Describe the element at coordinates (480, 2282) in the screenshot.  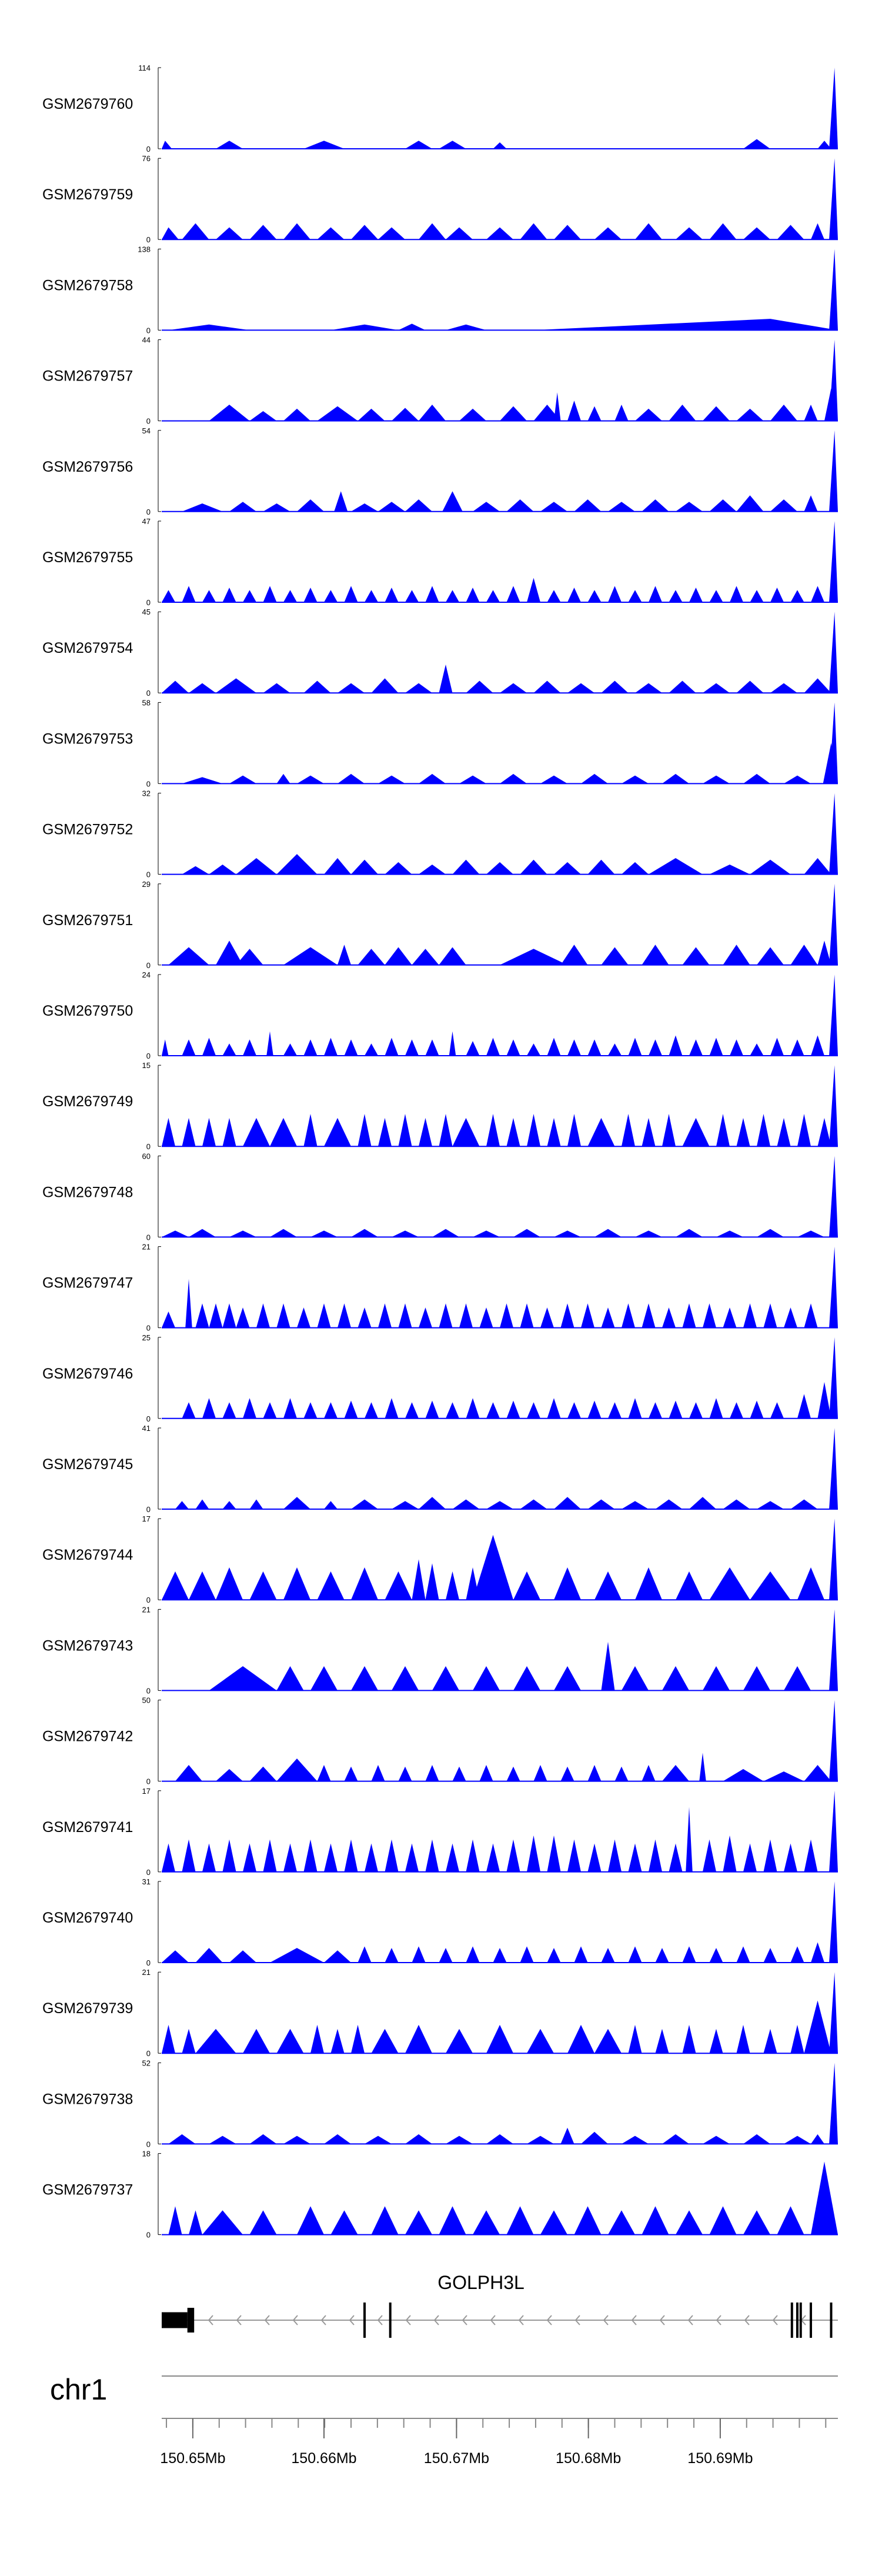
I see `gene-label: GOLPH3L` at that location.